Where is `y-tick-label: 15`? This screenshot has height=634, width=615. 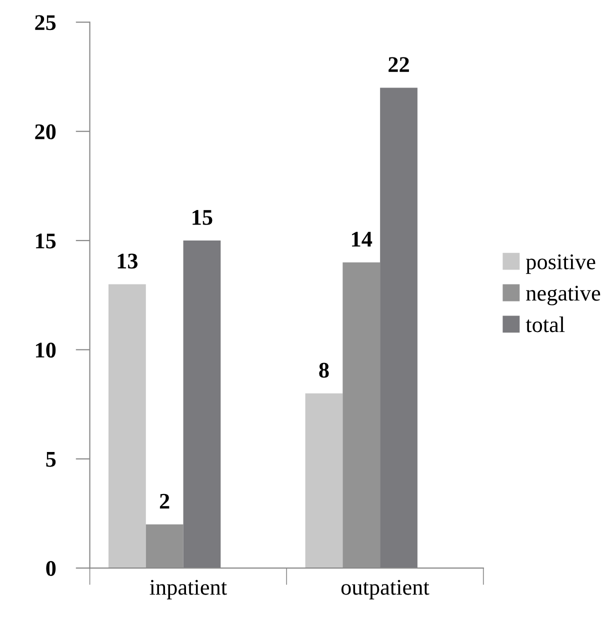 y-tick-label: 15 is located at coordinates (46, 241).